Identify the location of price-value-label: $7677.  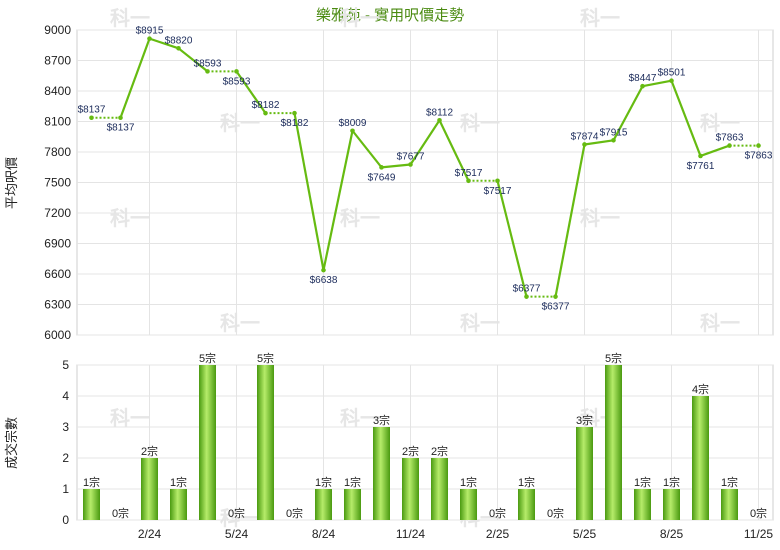
(411, 157).